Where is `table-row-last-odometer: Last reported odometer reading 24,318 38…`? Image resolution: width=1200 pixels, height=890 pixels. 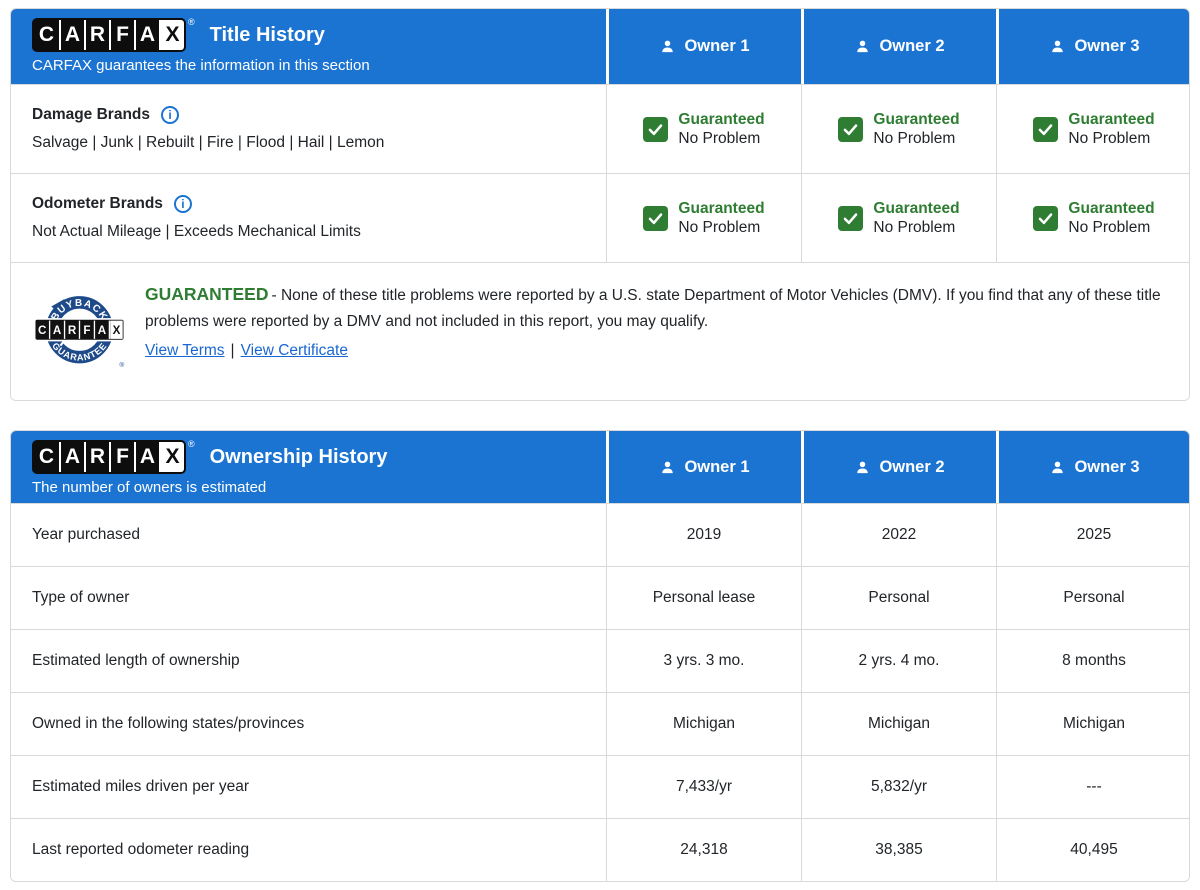
table-row-last-odometer: Last reported odometer reading 24,318 38… is located at coordinates (600, 849).